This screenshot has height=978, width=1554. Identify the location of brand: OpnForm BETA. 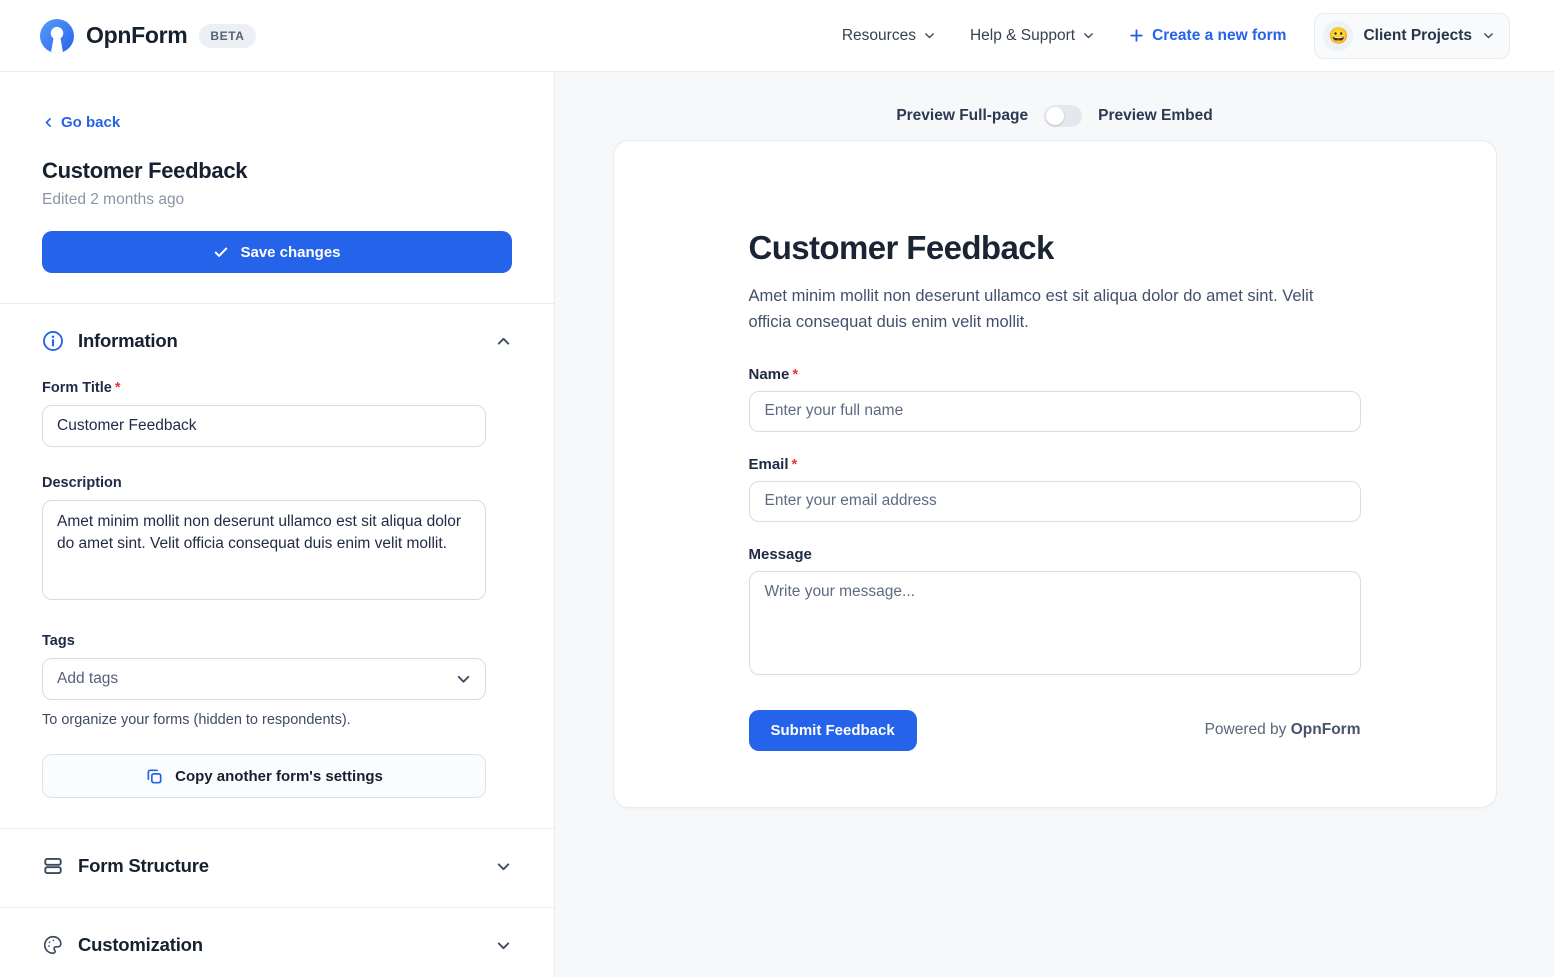
(148, 35).